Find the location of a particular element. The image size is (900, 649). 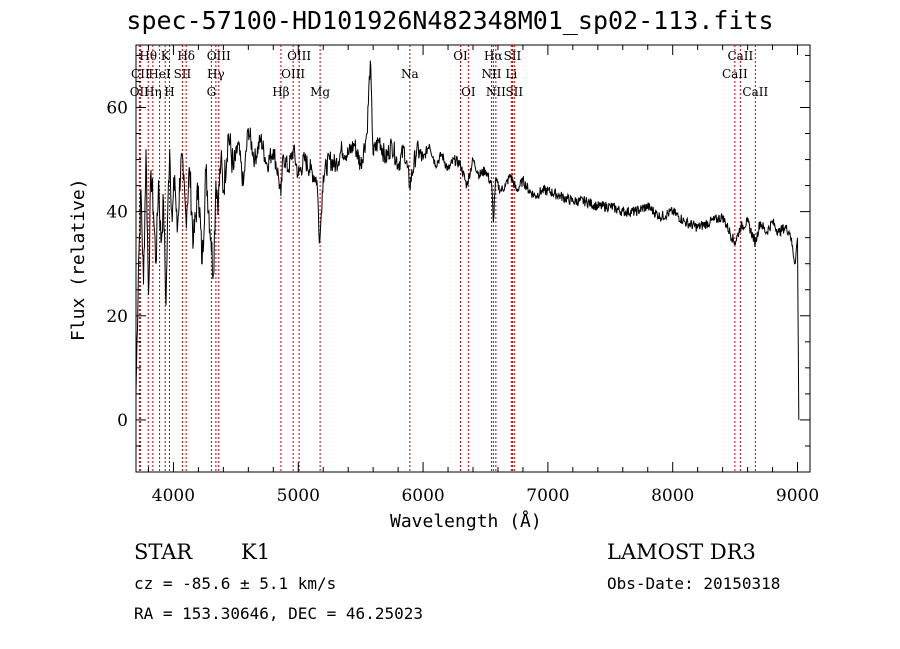

line-label-14: OIII is located at coordinates (299, 56).